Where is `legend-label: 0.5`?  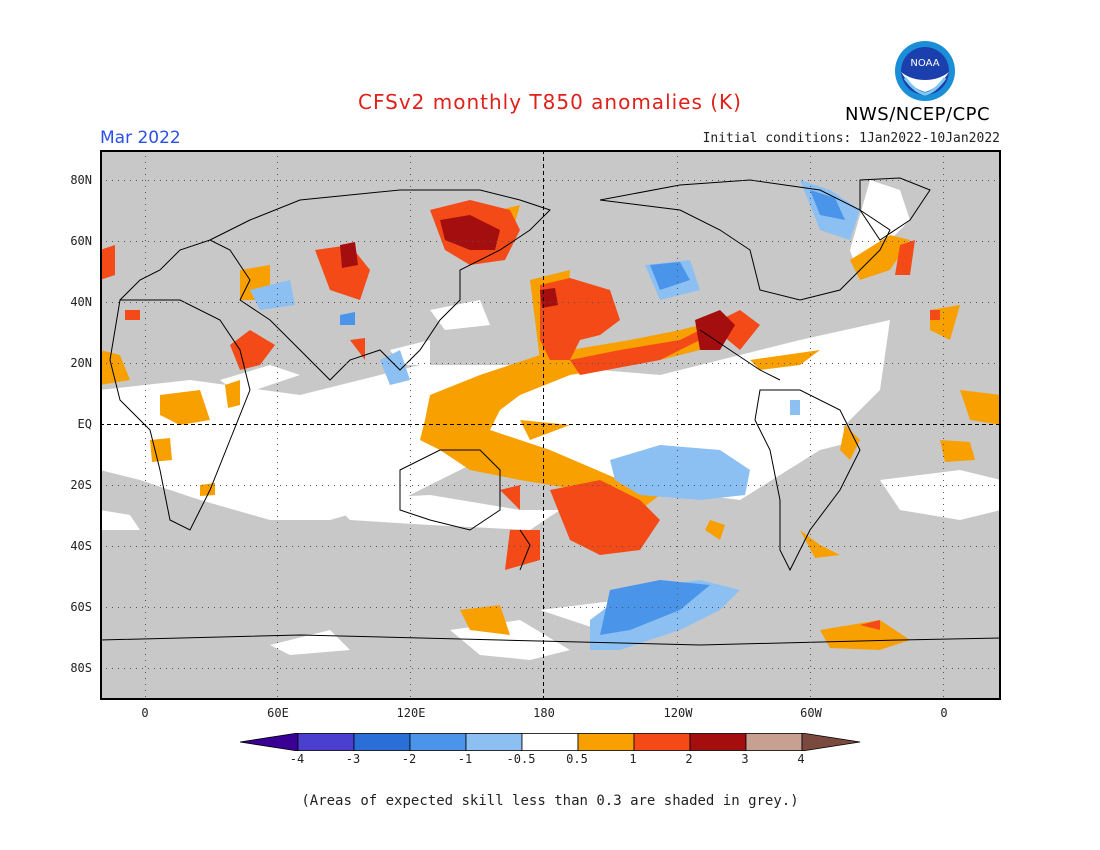
legend-label: 0.5 is located at coordinates (577, 759).